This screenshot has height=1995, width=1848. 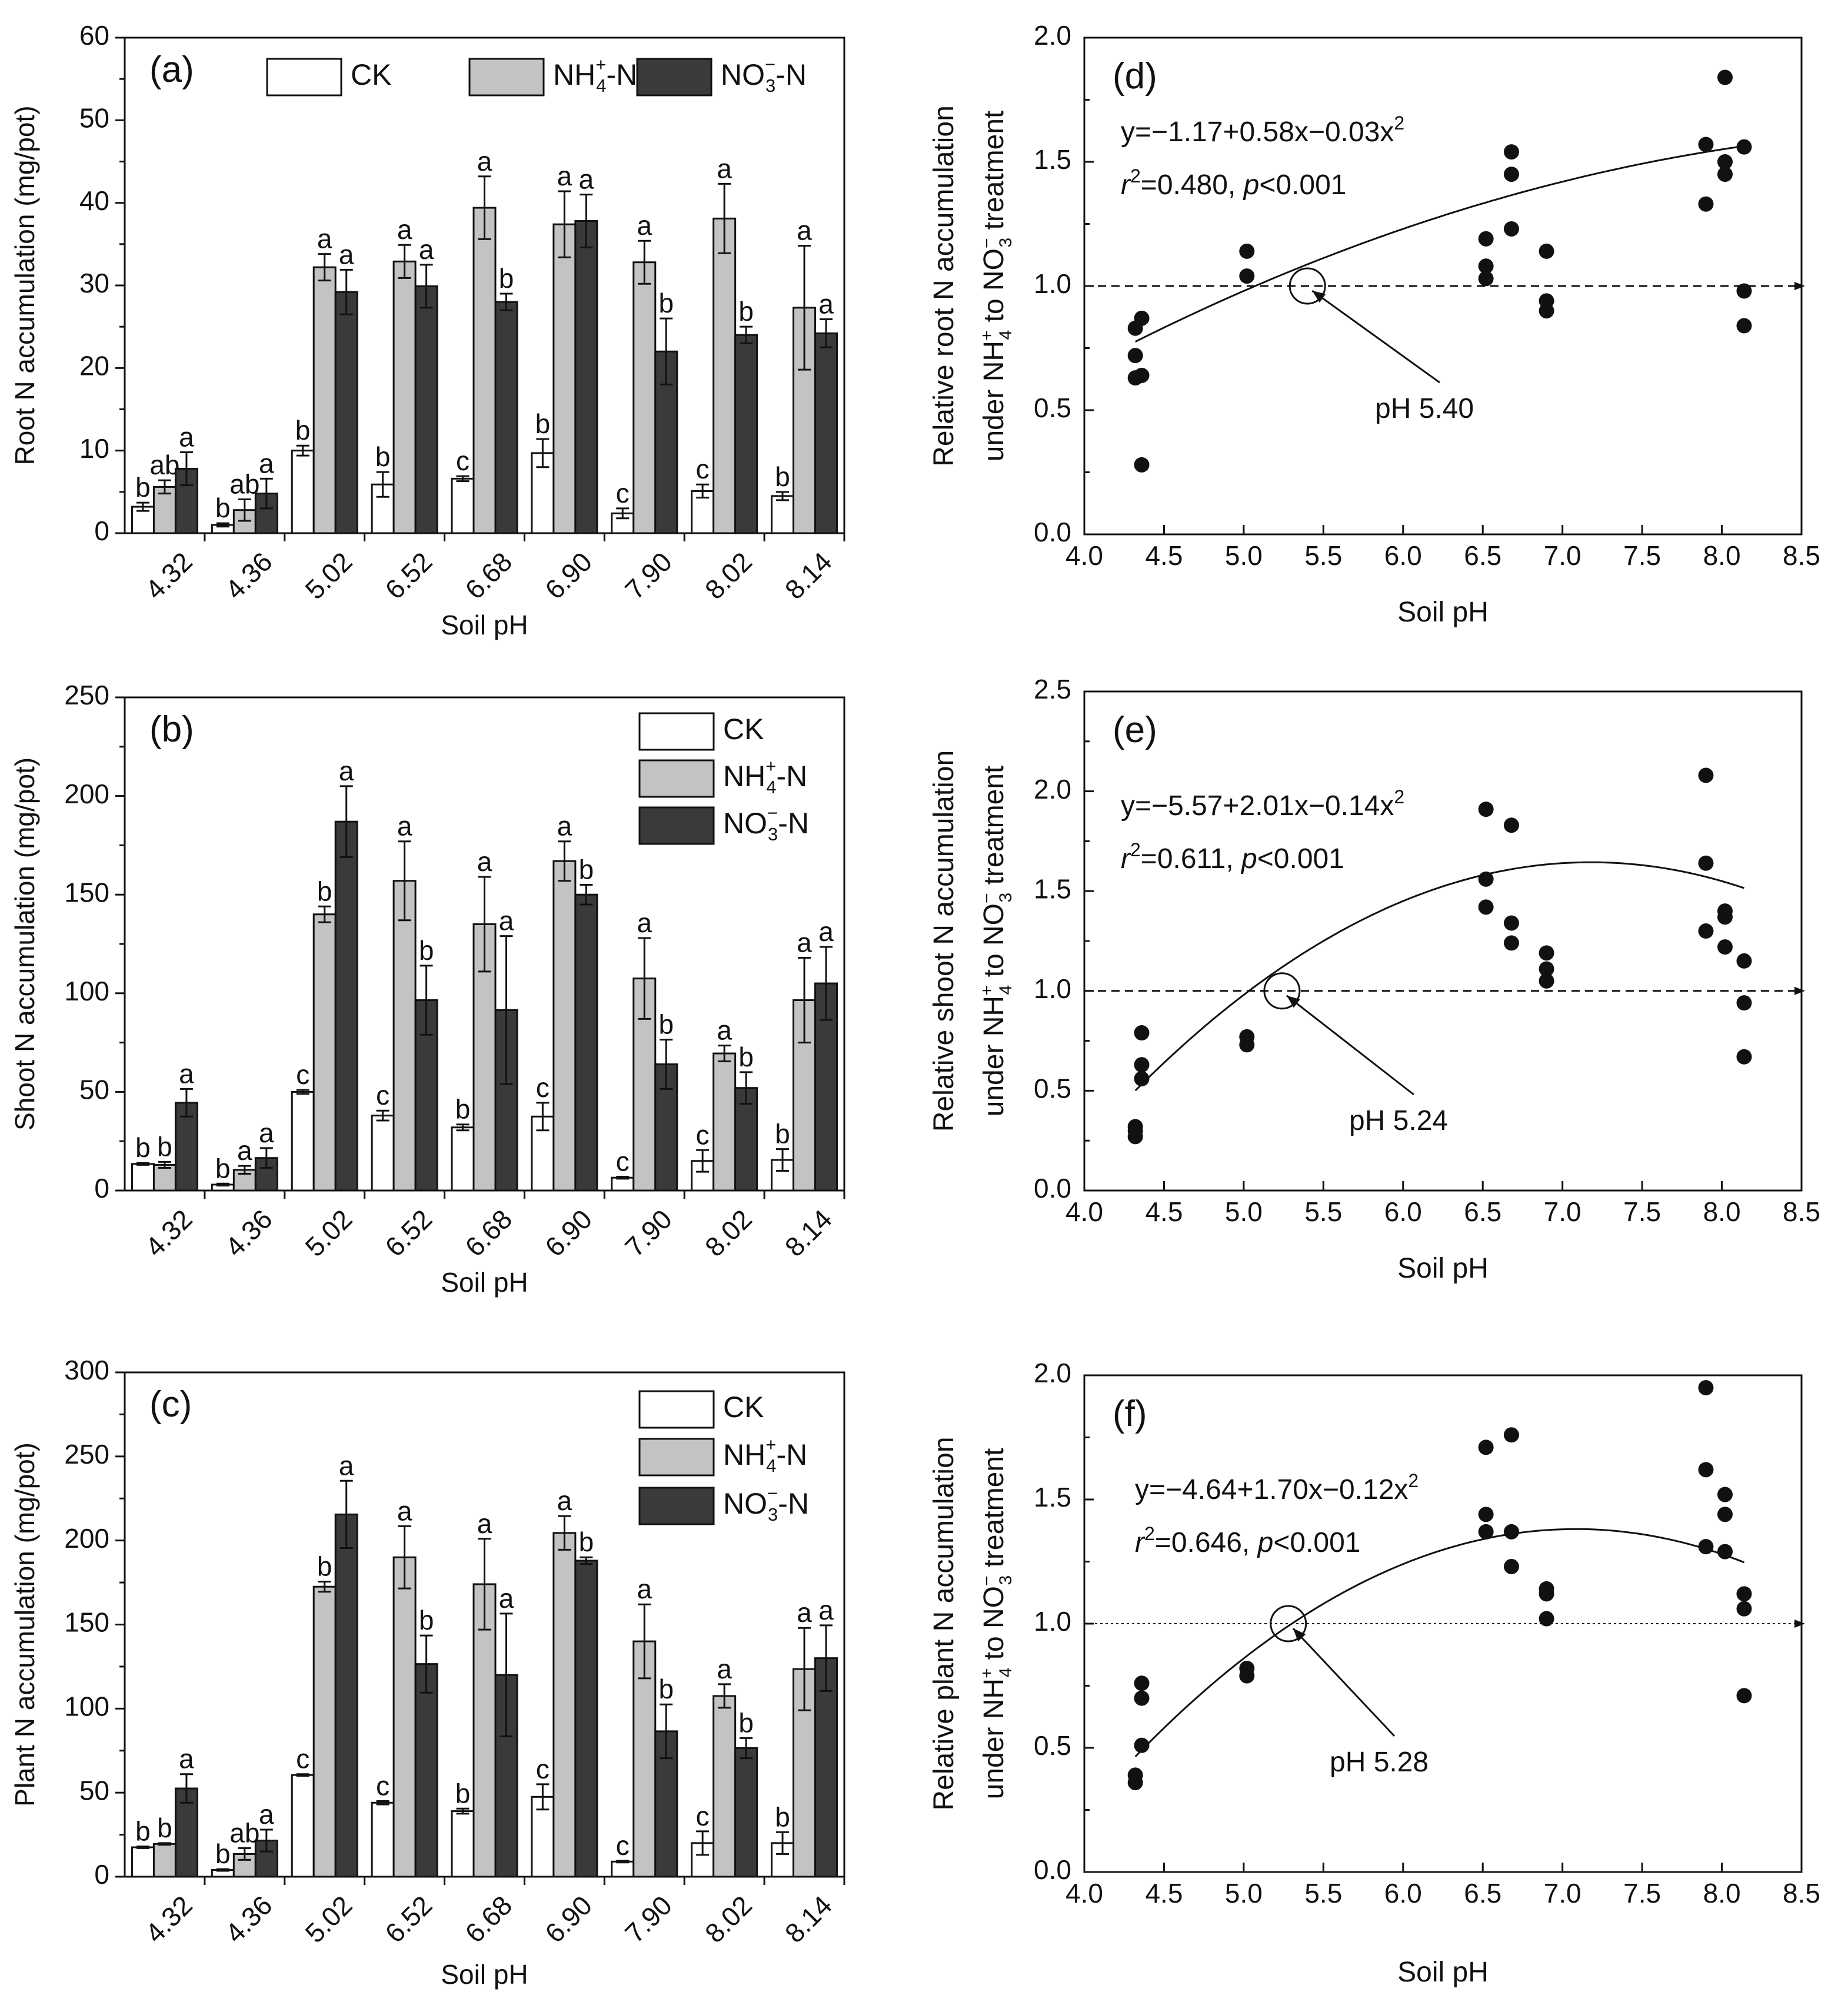 What do you see at coordinates (746, 1812) in the screenshot?
I see `bar-no3-8.02` at bounding box center [746, 1812].